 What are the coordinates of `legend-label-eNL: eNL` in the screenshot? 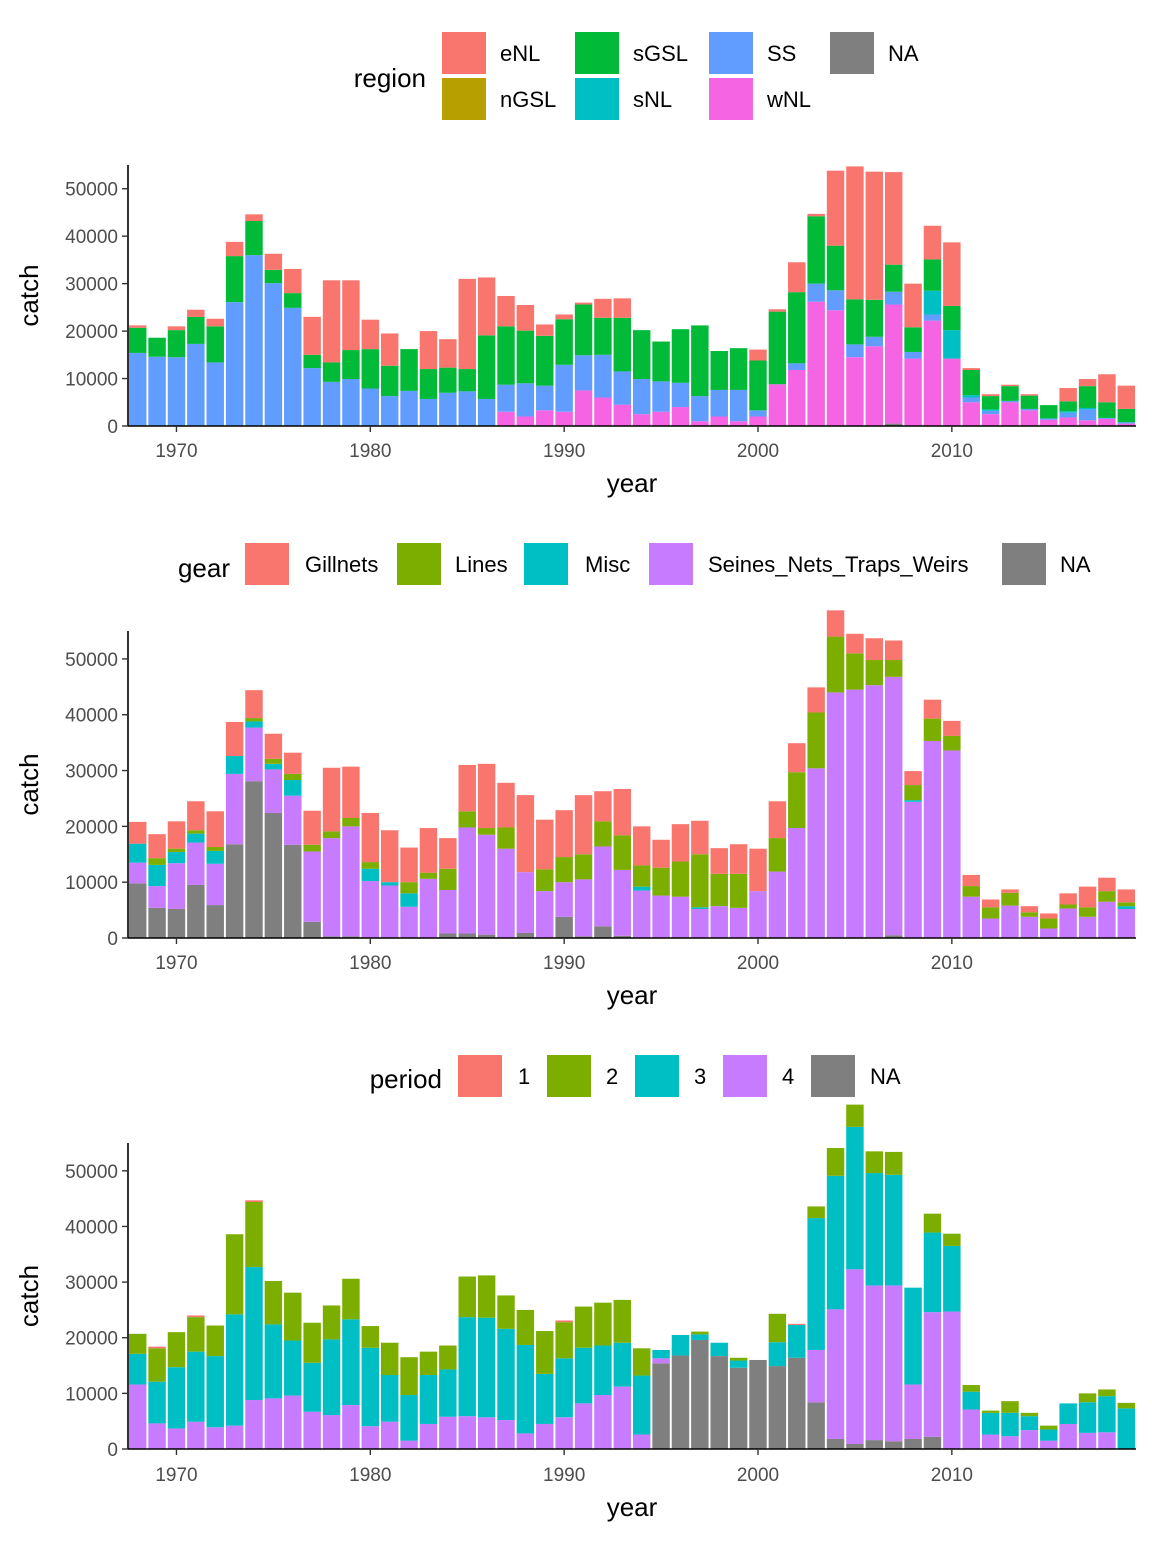 It's located at (520, 53).